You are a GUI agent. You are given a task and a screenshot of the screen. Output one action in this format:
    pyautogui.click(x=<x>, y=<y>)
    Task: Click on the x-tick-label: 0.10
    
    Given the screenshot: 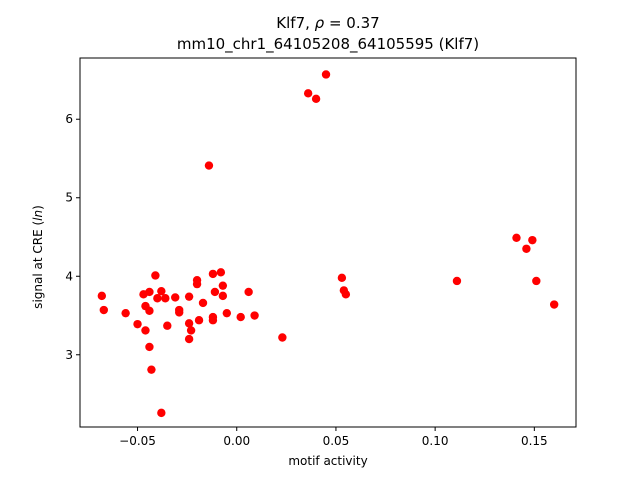 What is the action you would take?
    pyautogui.click(x=435, y=441)
    